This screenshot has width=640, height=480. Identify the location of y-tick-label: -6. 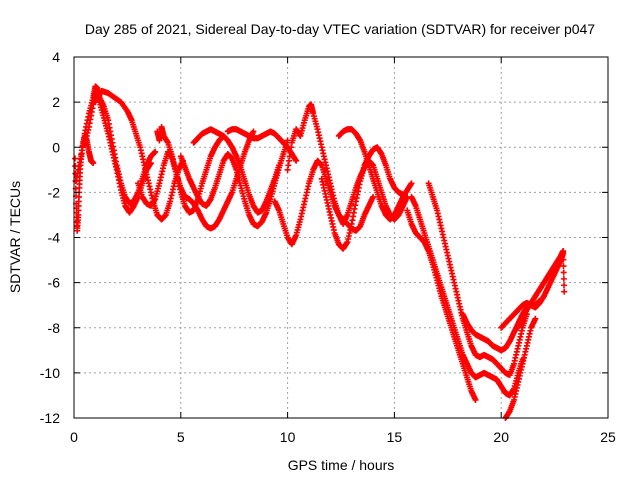
(54, 283).